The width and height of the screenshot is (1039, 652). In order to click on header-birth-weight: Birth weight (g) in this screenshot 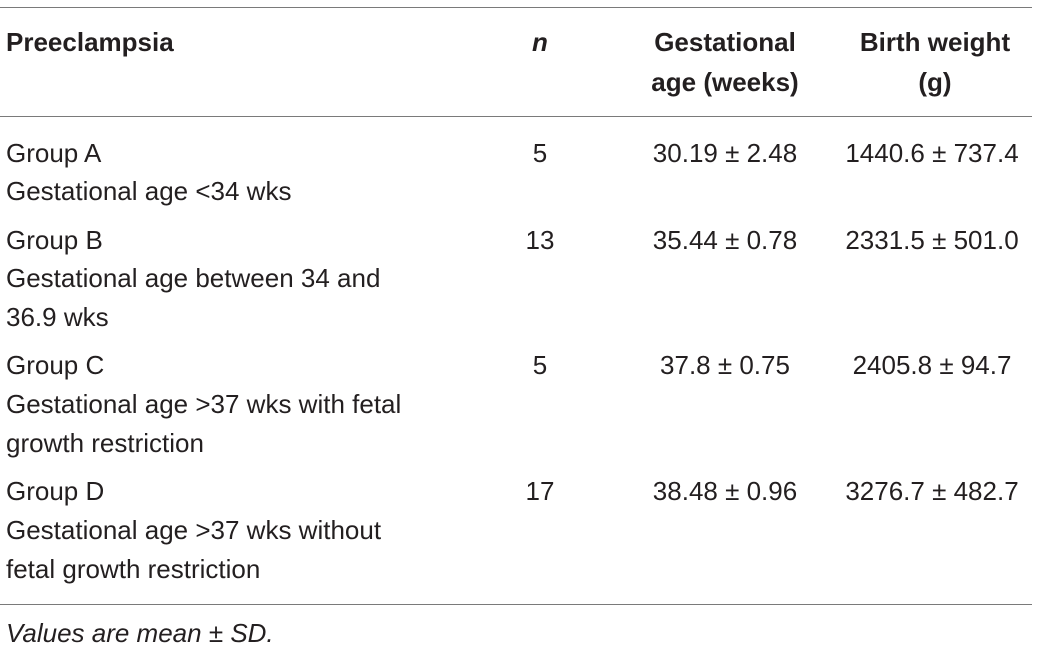, I will do `click(935, 62)`.